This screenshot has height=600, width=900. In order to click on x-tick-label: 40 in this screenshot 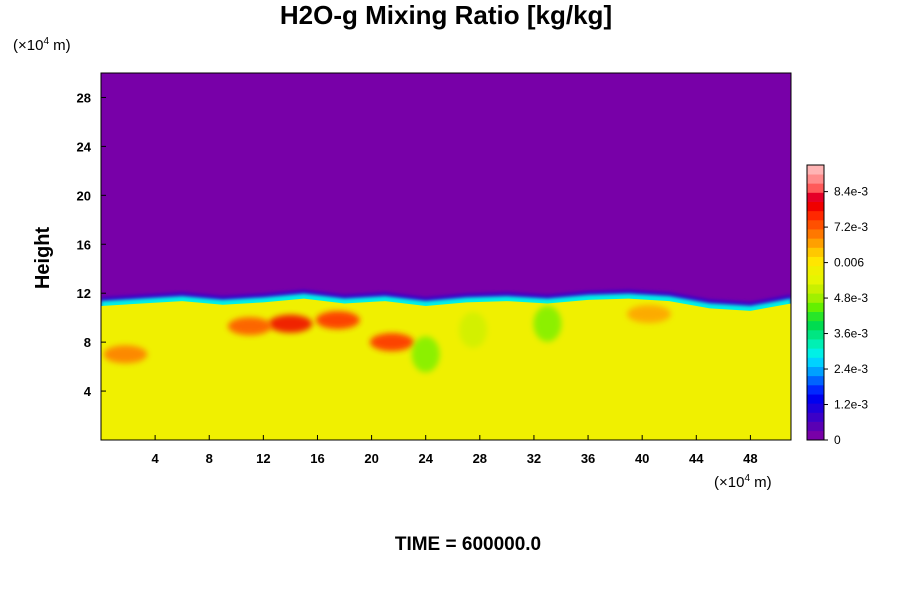, I will do `click(642, 458)`.